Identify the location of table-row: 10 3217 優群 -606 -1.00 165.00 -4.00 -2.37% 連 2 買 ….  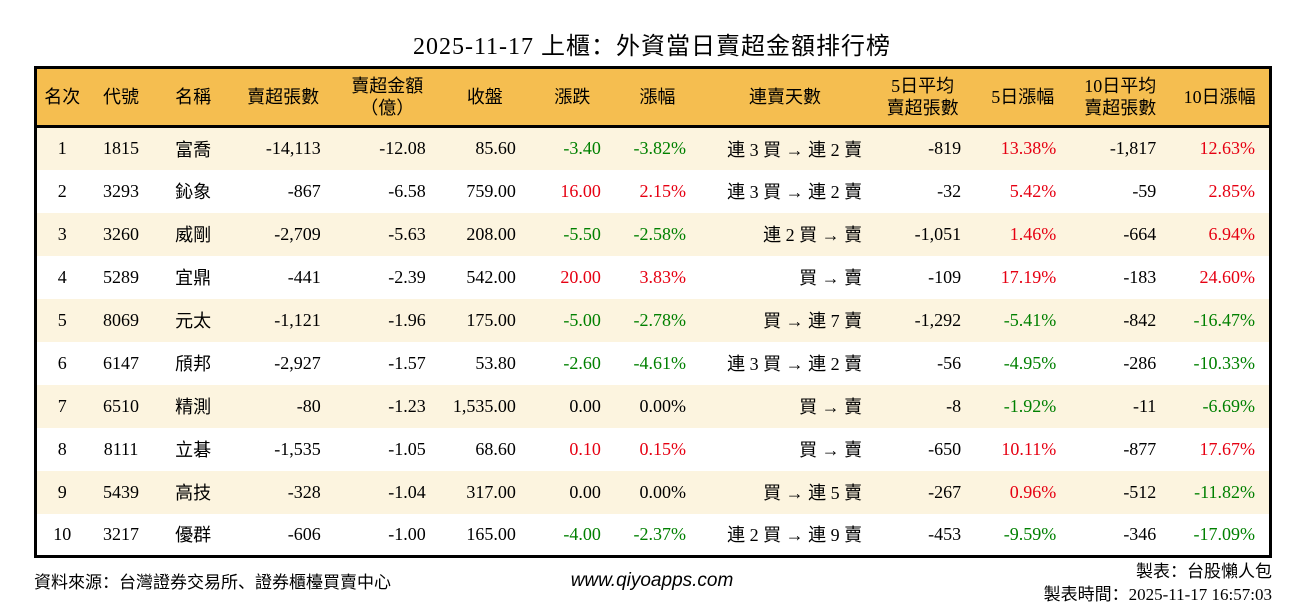
(653, 535).